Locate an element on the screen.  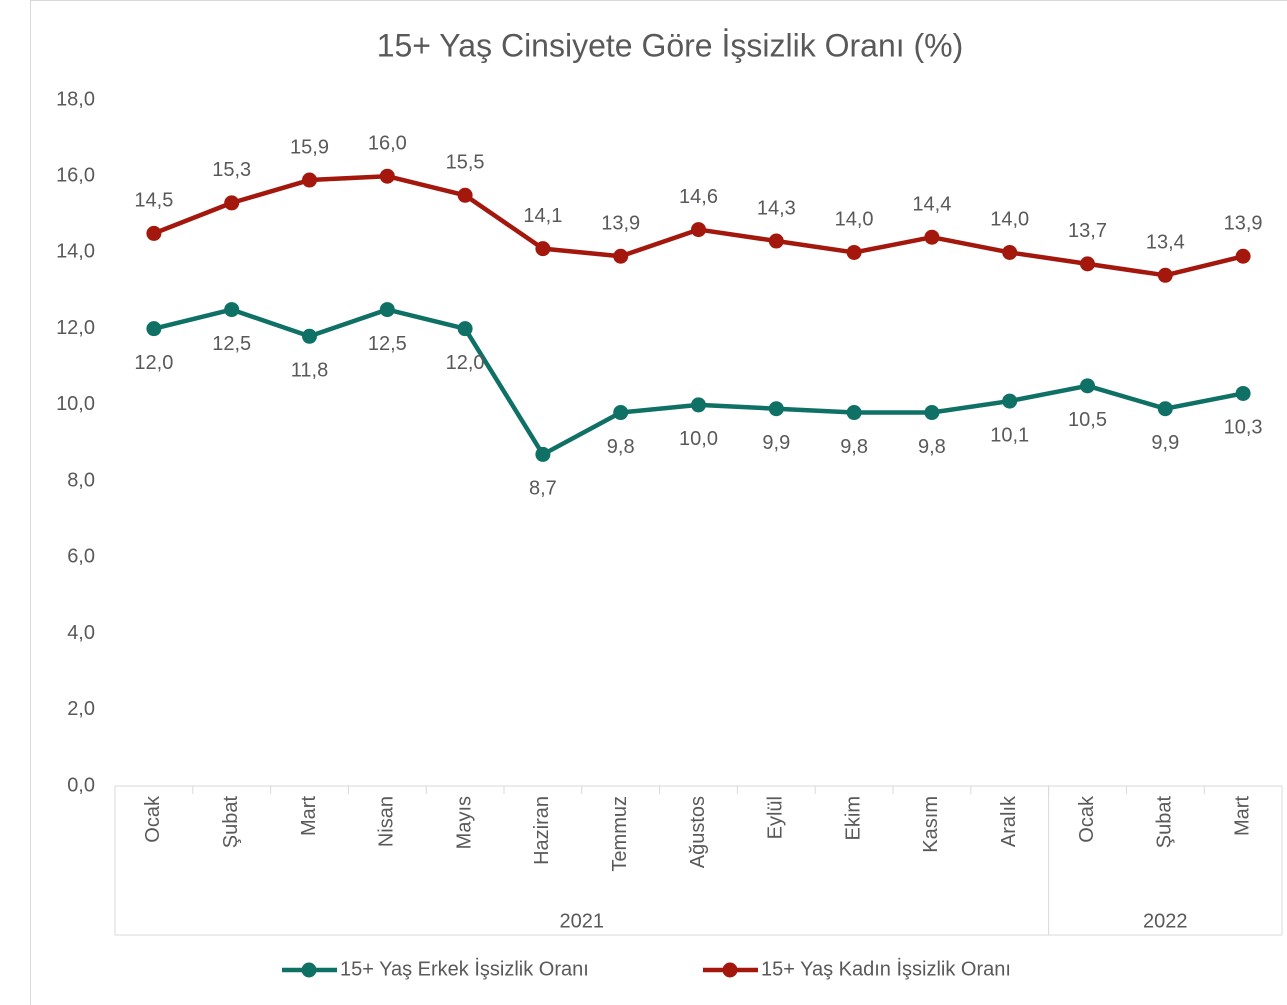
data-label: 10,0 is located at coordinates (698, 439).